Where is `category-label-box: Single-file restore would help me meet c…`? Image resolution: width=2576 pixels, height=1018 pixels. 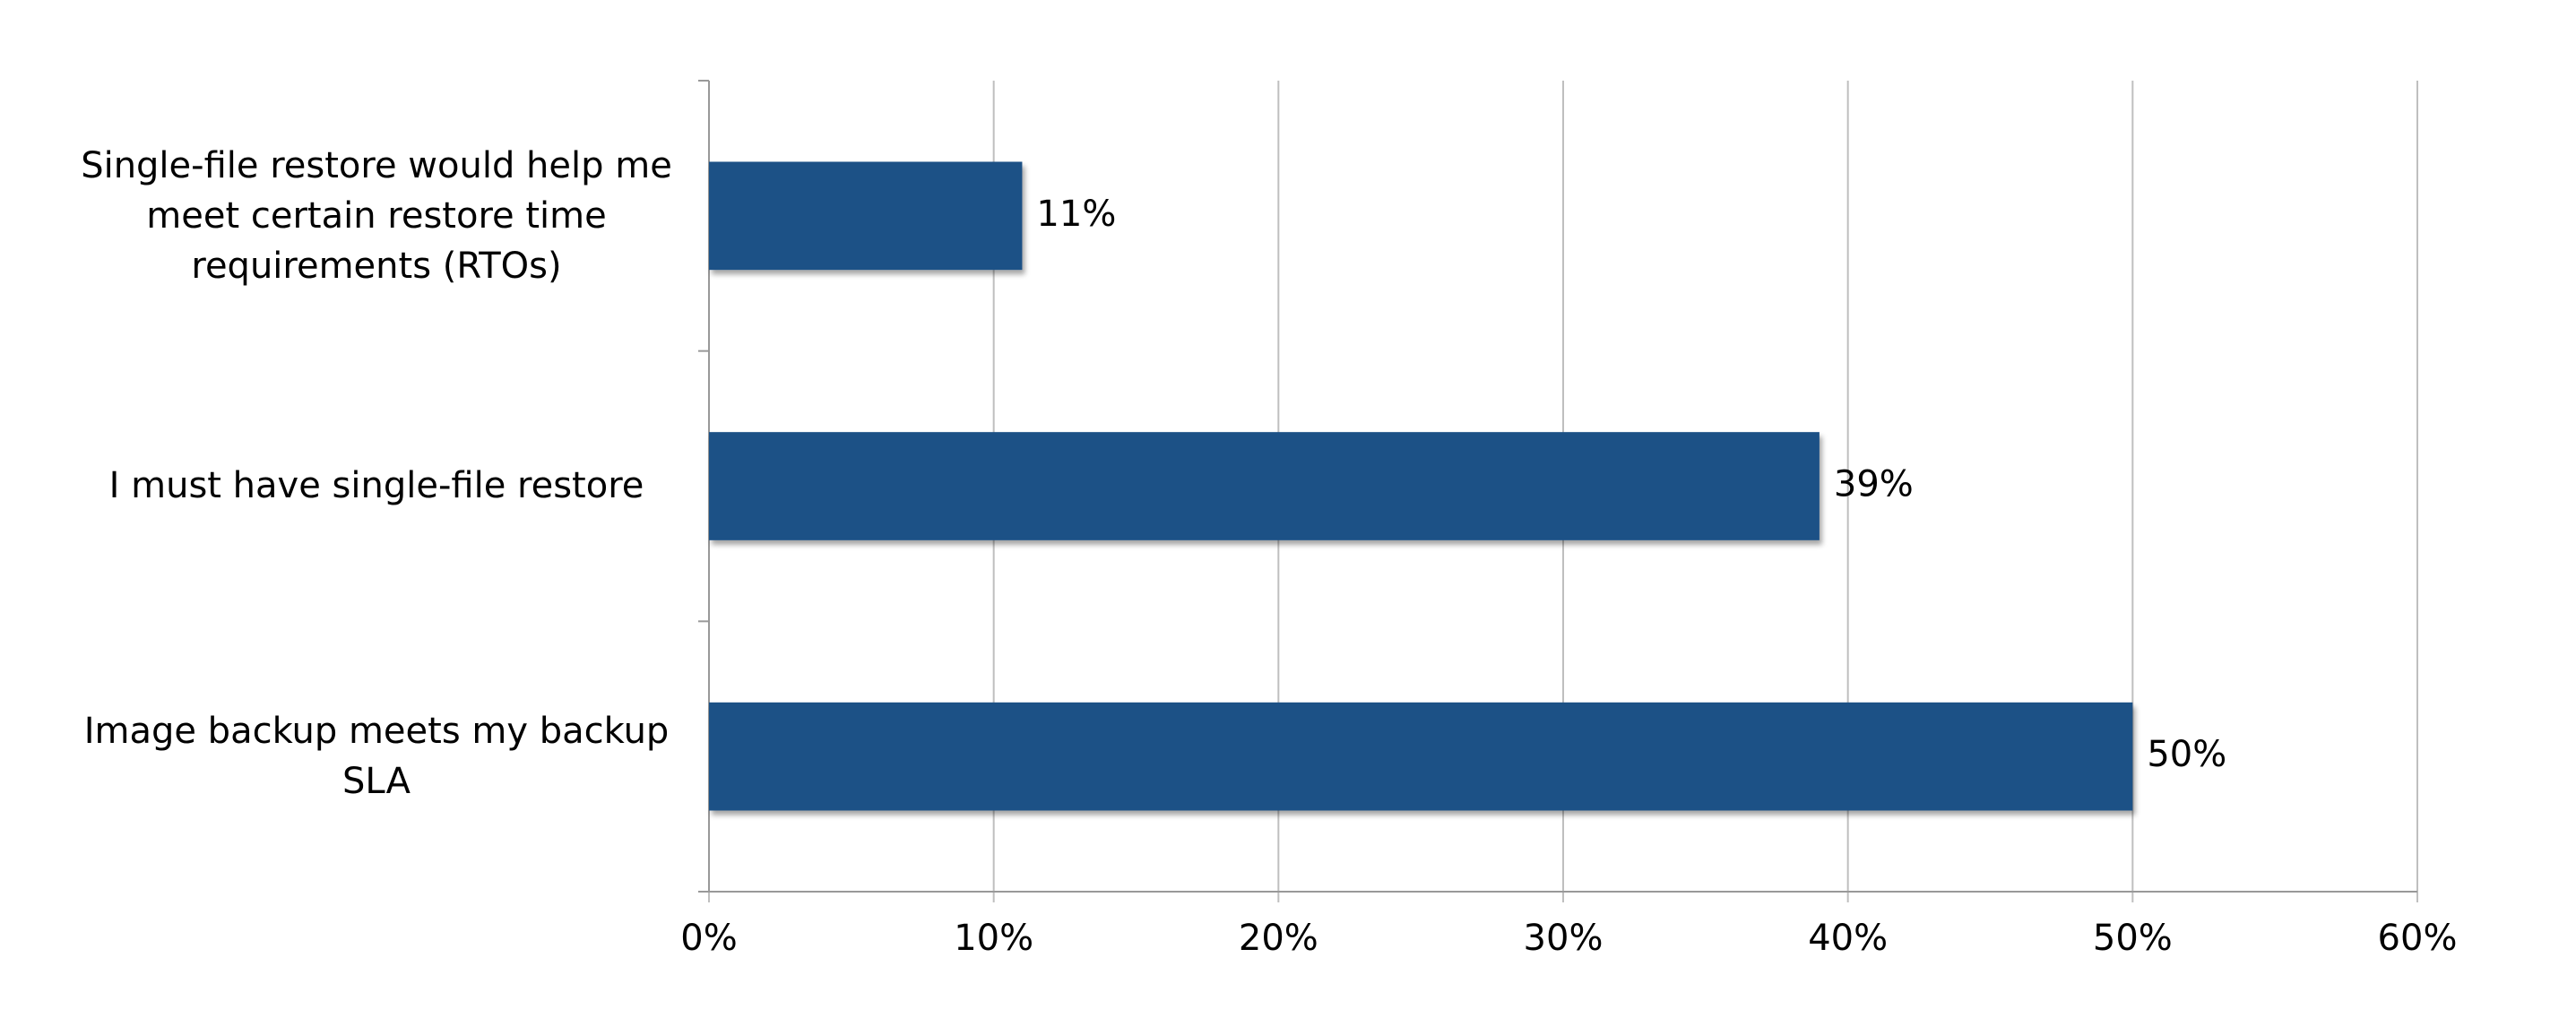
category-label-box: Single-file restore would help me meet c… is located at coordinates (376, 215).